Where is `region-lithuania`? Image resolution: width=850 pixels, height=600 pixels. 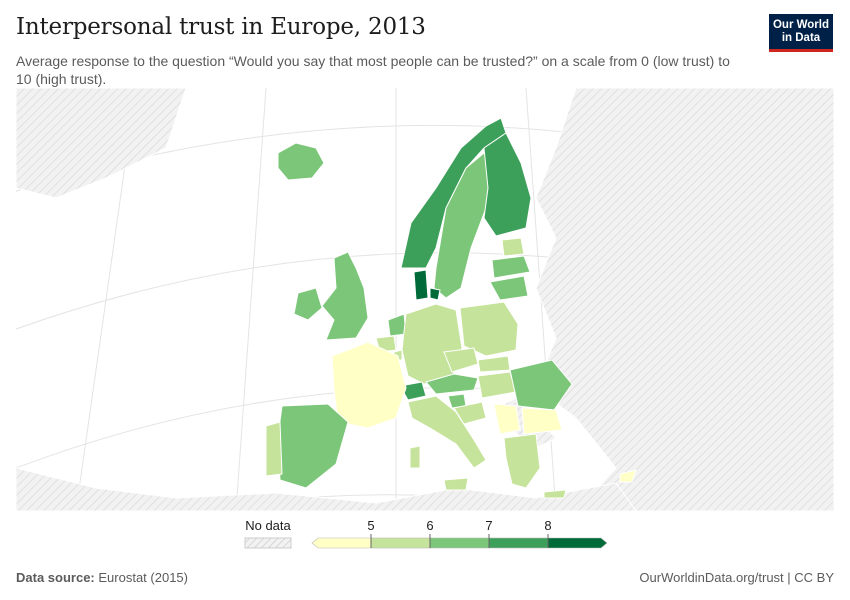 region-lithuania is located at coordinates (509, 288).